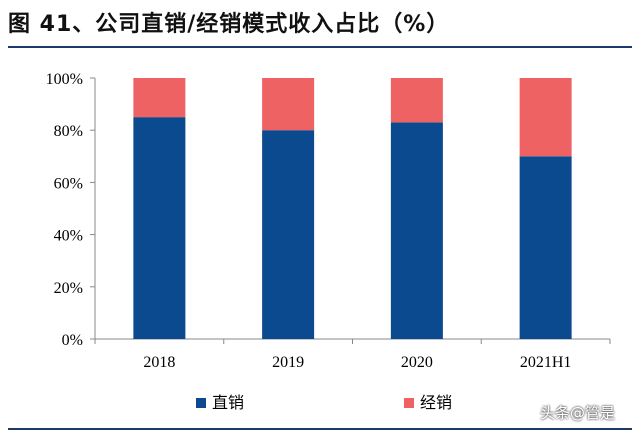  What do you see at coordinates (324, 402) in the screenshot?
I see `chart-legend: 直销 经销` at bounding box center [324, 402].